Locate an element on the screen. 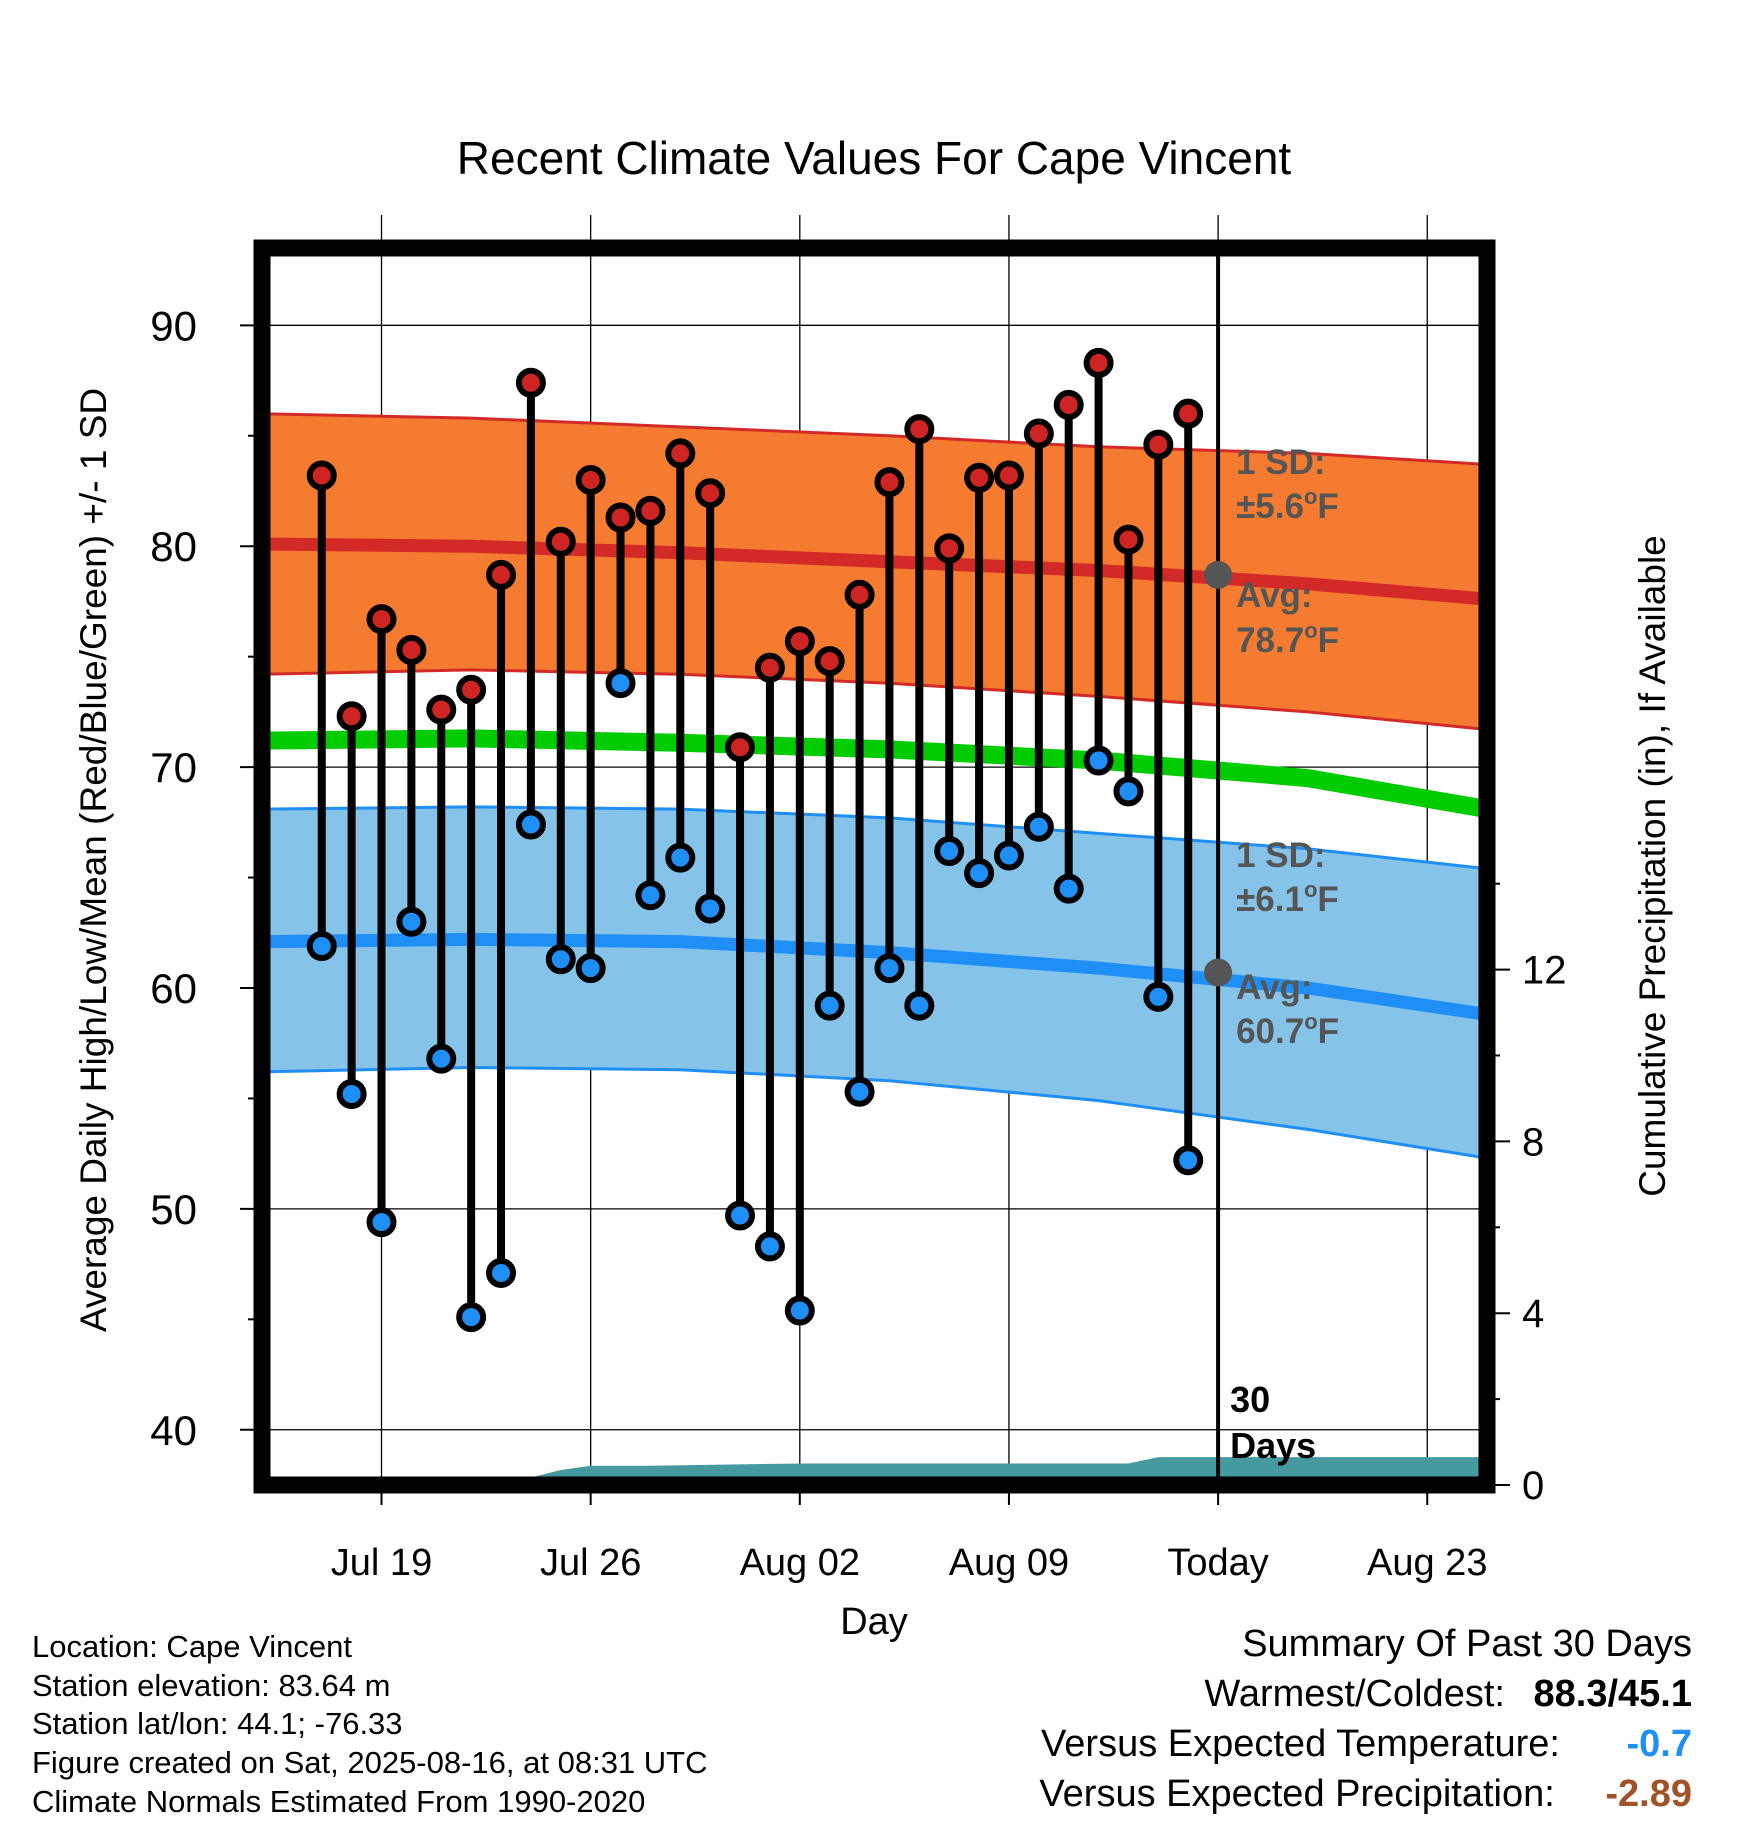 Image resolution: width=1748 pixels, height=1828 pixels. summary-warm-cold: Warmest/Coldest: 88.3/45.1 is located at coordinates (1448, 1694).